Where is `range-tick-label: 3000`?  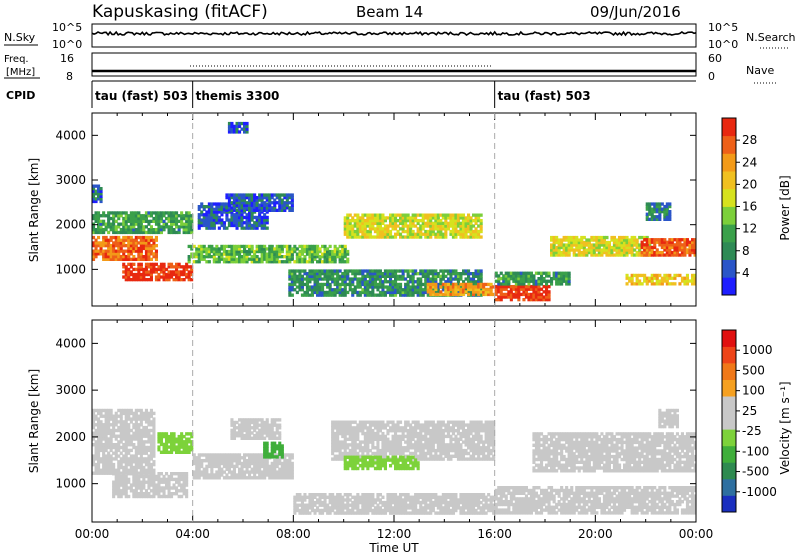
range-tick-label: 3000 is located at coordinates (70, 180).